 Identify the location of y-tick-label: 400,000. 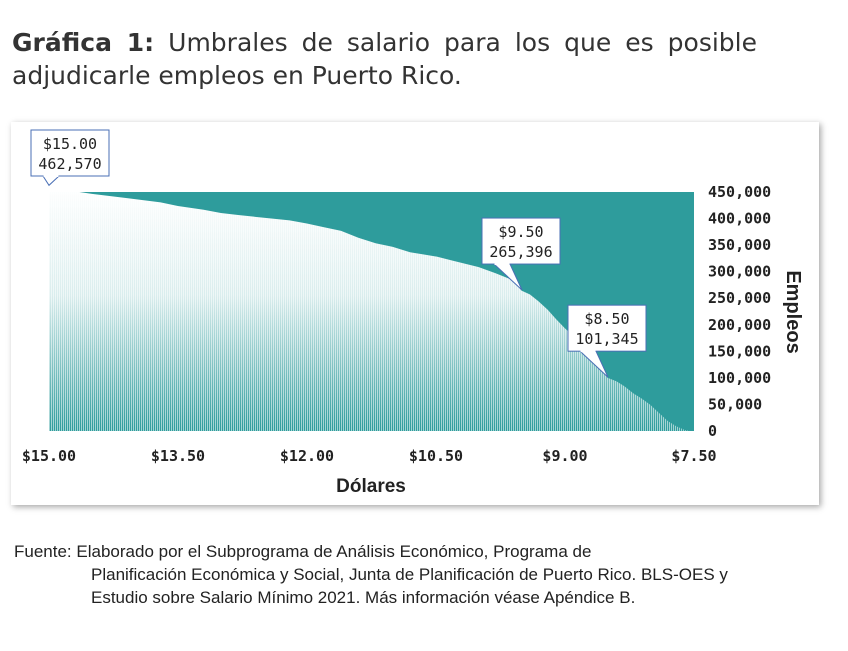
(739, 219).